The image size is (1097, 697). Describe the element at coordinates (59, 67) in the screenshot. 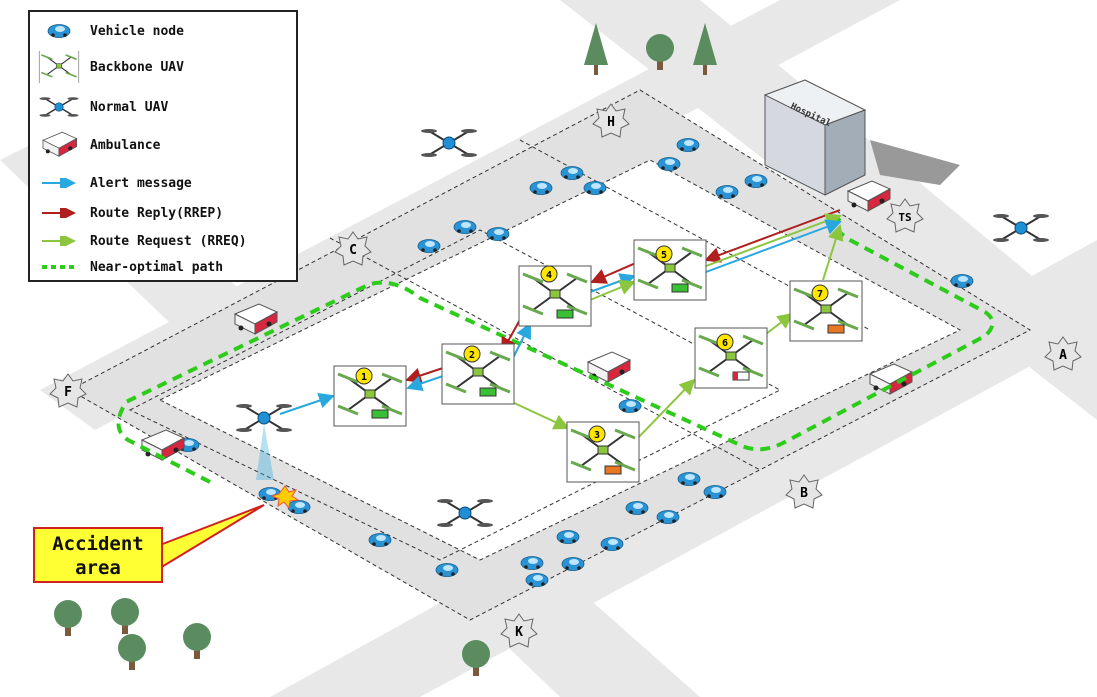

I see `backbone-uav-icon` at that location.